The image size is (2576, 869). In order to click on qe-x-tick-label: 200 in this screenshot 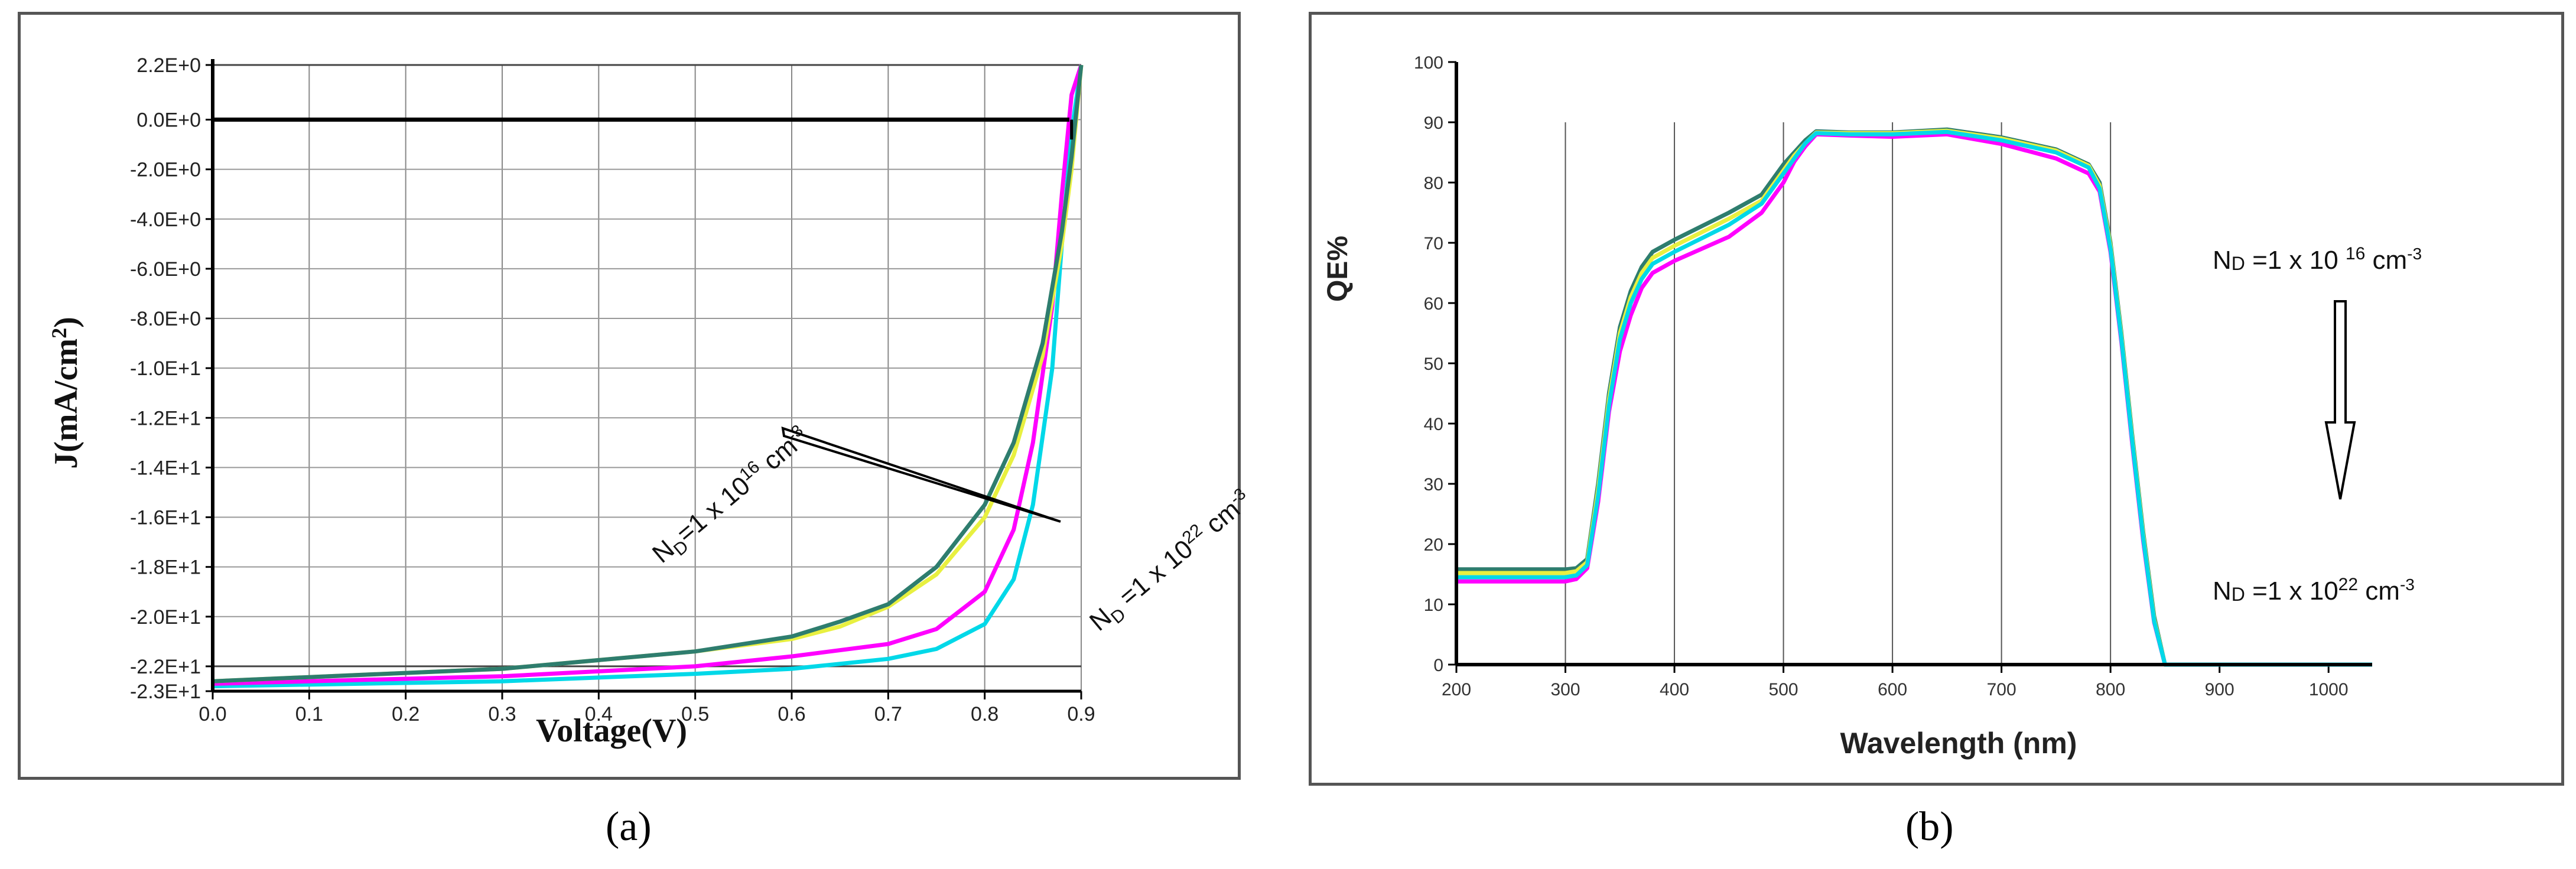, I will do `click(1457, 690)`.